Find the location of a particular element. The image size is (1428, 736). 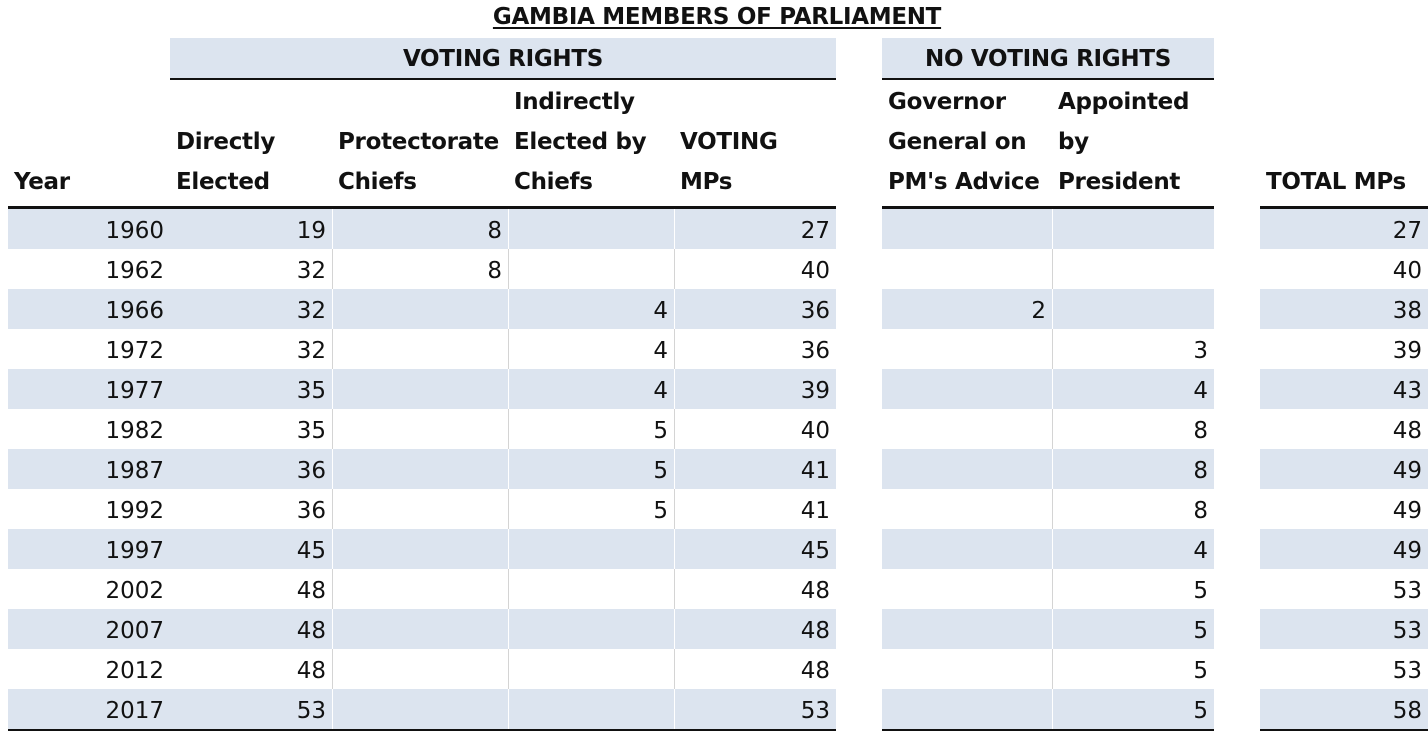

total-mps-column-header: TOTAL MPs is located at coordinates (1336, 182).